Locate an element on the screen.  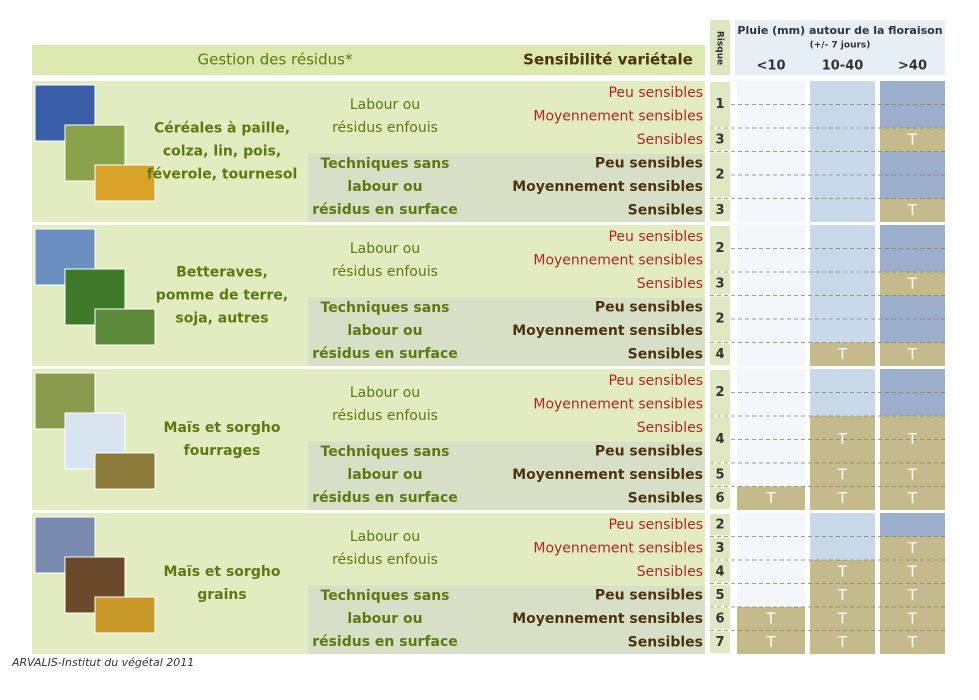
crop-label: Maïs et sorgho is located at coordinates (222, 572).